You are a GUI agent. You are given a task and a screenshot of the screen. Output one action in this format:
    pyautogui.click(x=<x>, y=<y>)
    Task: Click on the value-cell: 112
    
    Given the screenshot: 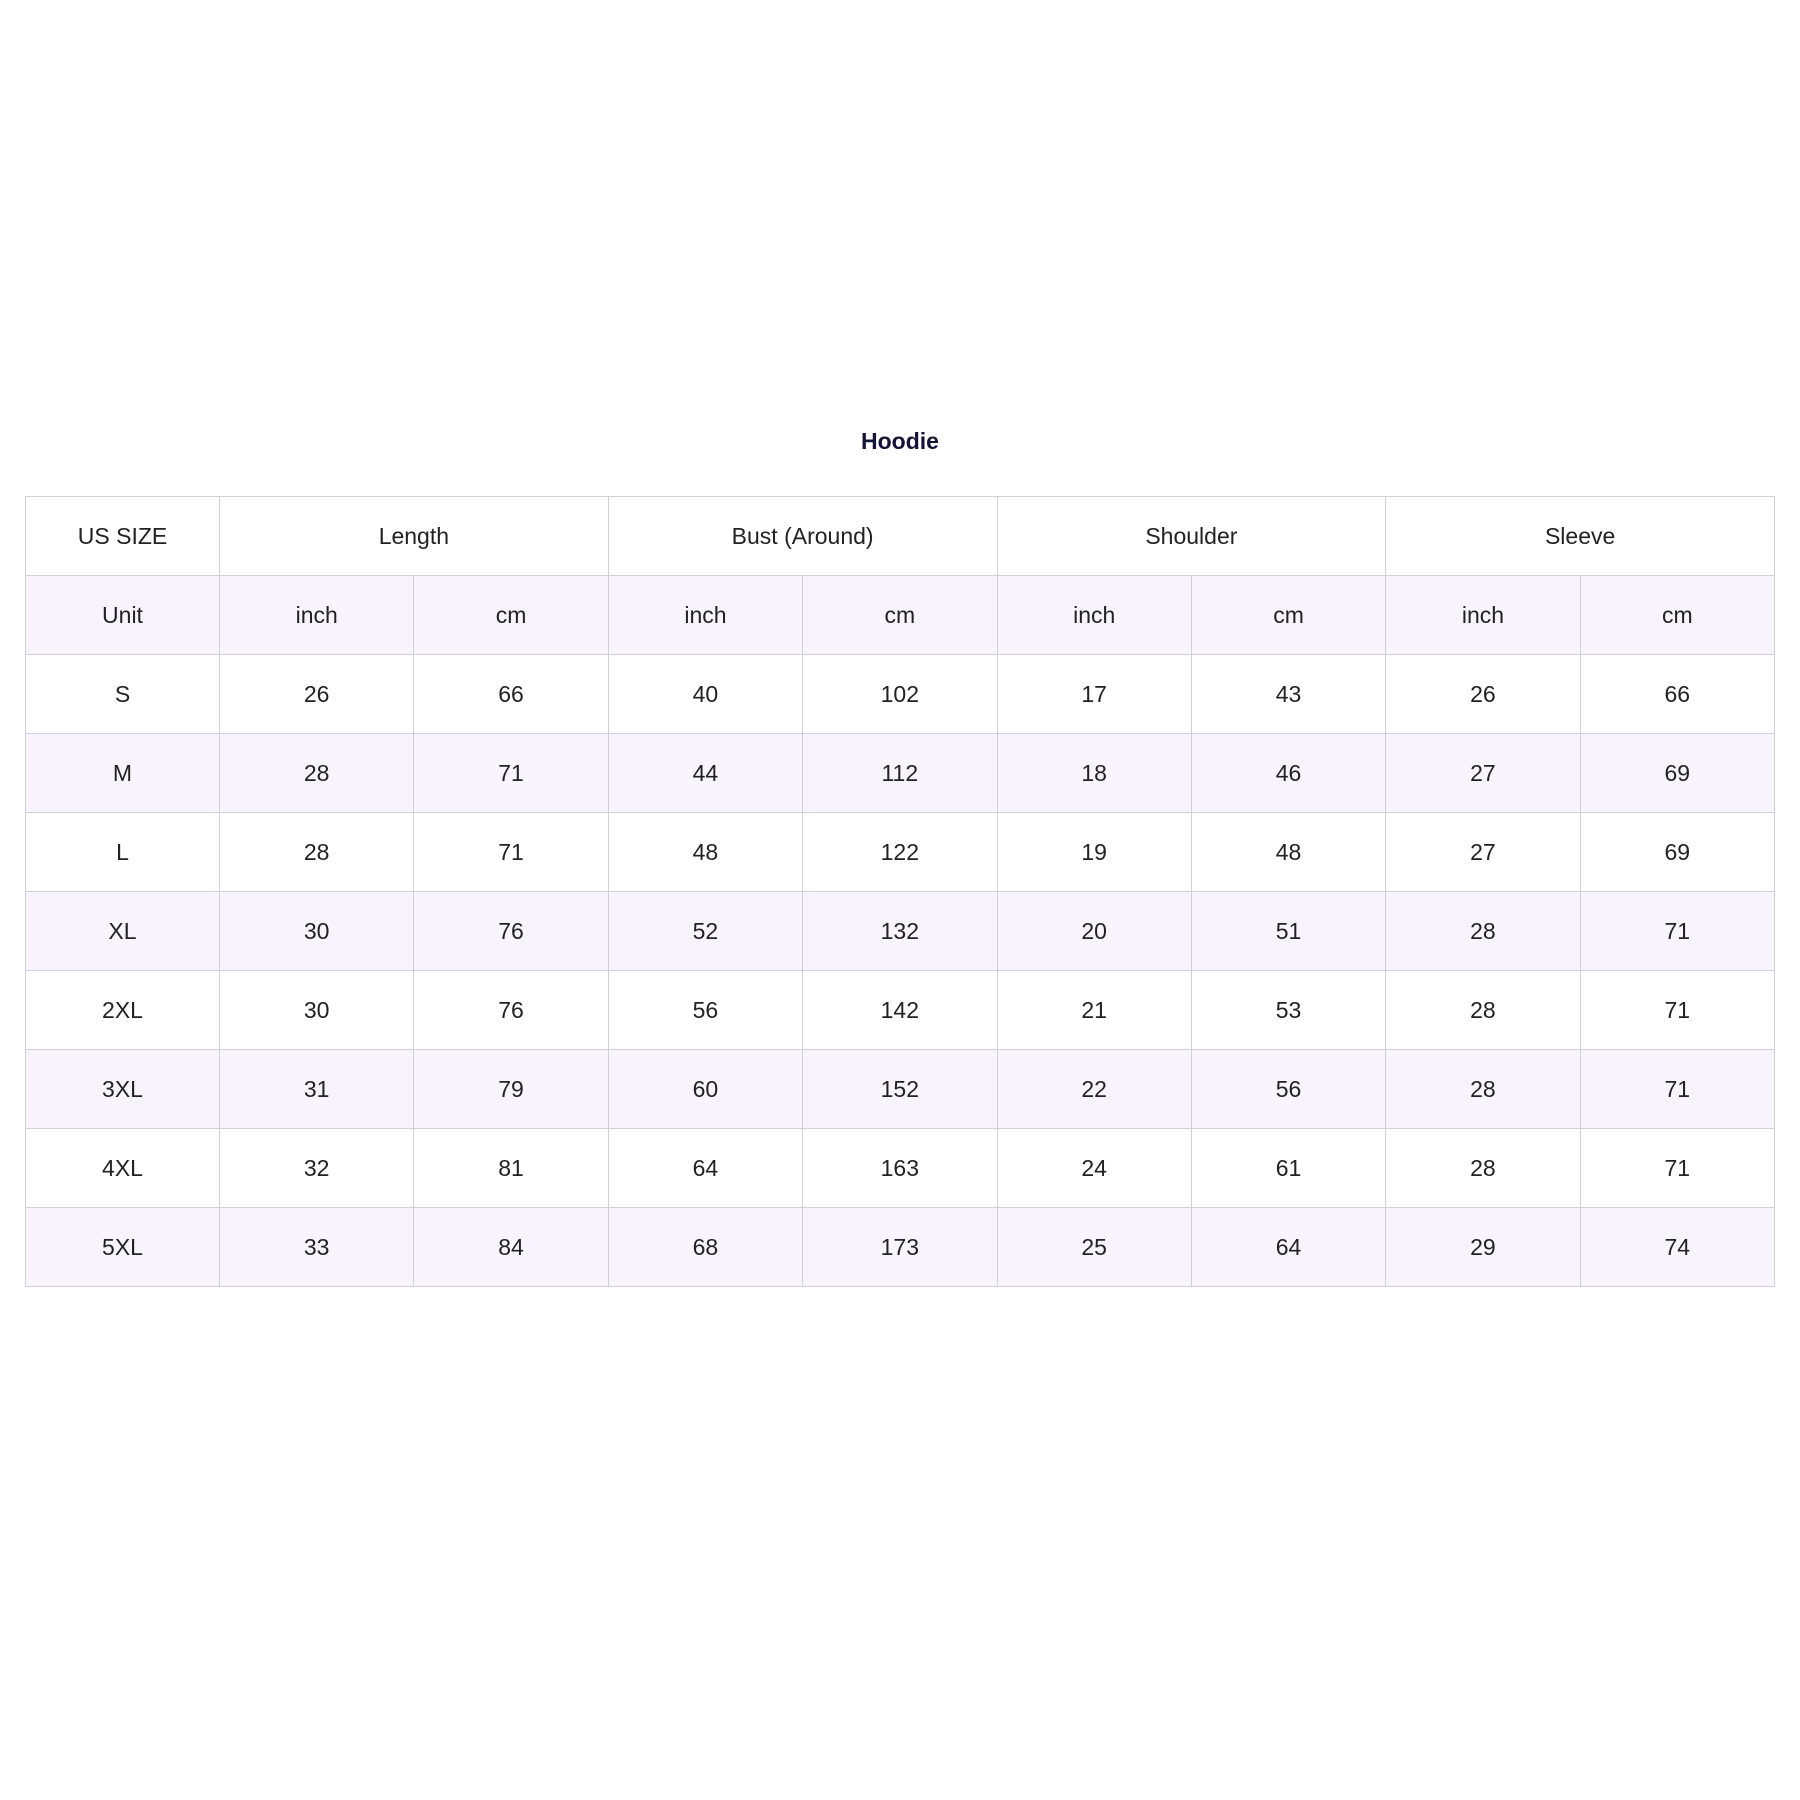 What is the action you would take?
    pyautogui.click(x=900, y=773)
    